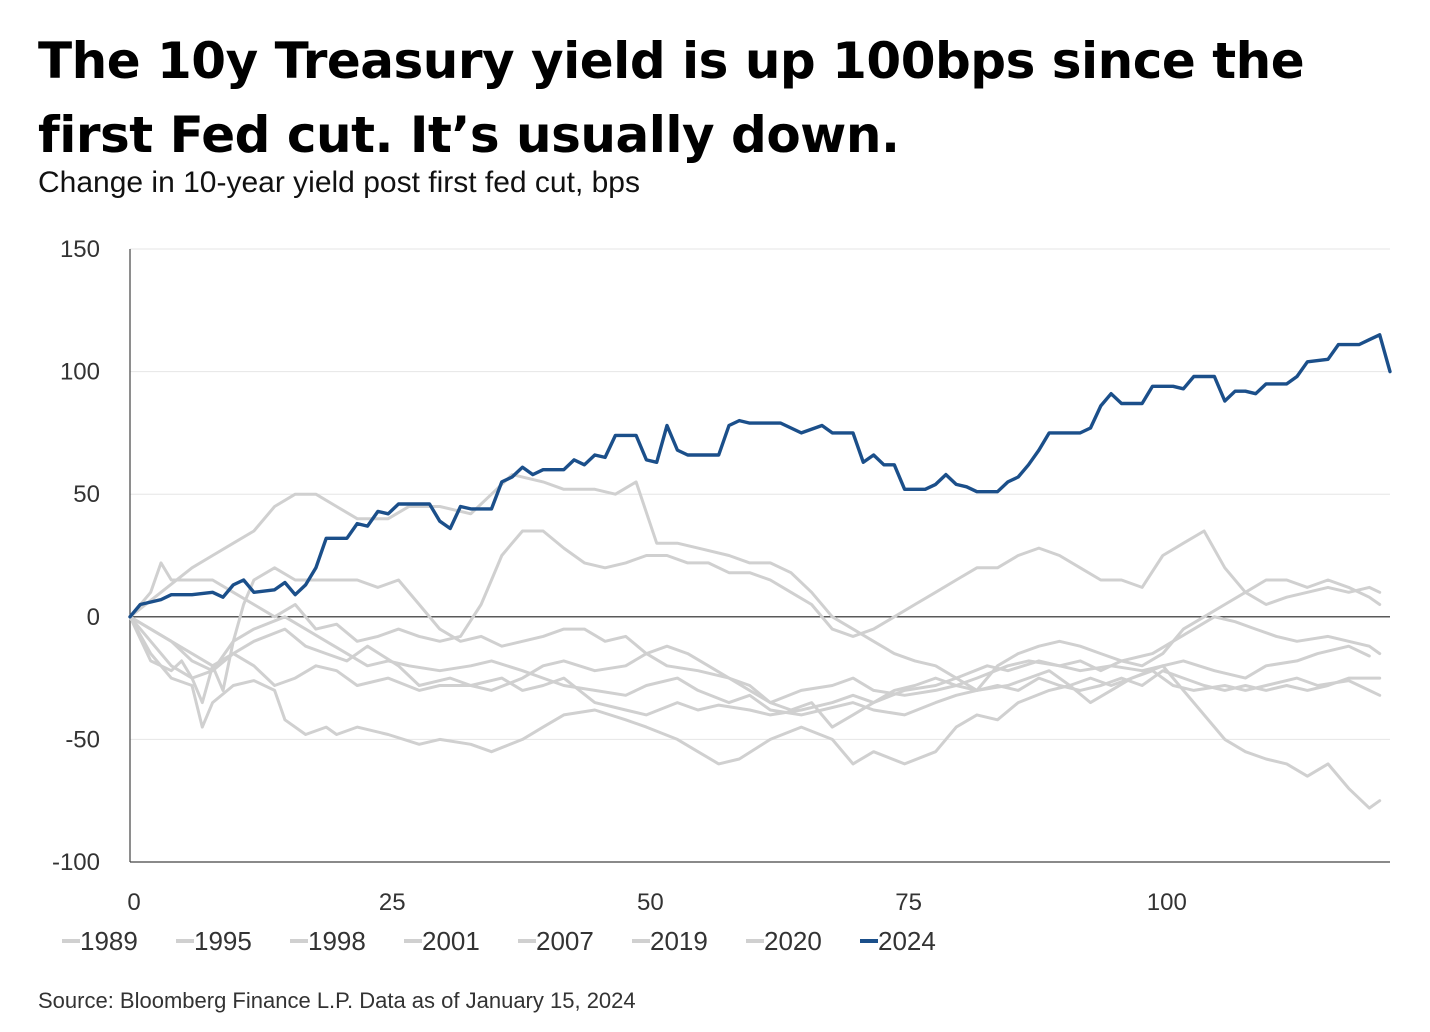  I want to click on series-line-1998, so click(755, 666).